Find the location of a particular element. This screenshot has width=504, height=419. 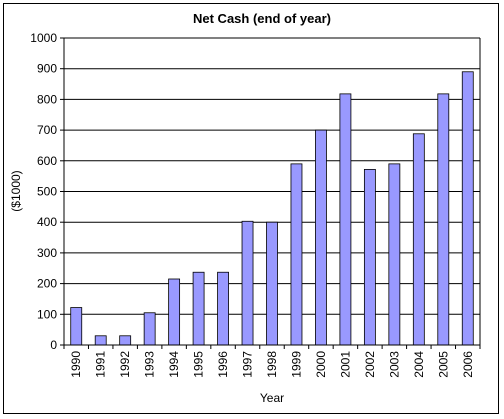

x-tick-label: 2001 is located at coordinates (345, 364).